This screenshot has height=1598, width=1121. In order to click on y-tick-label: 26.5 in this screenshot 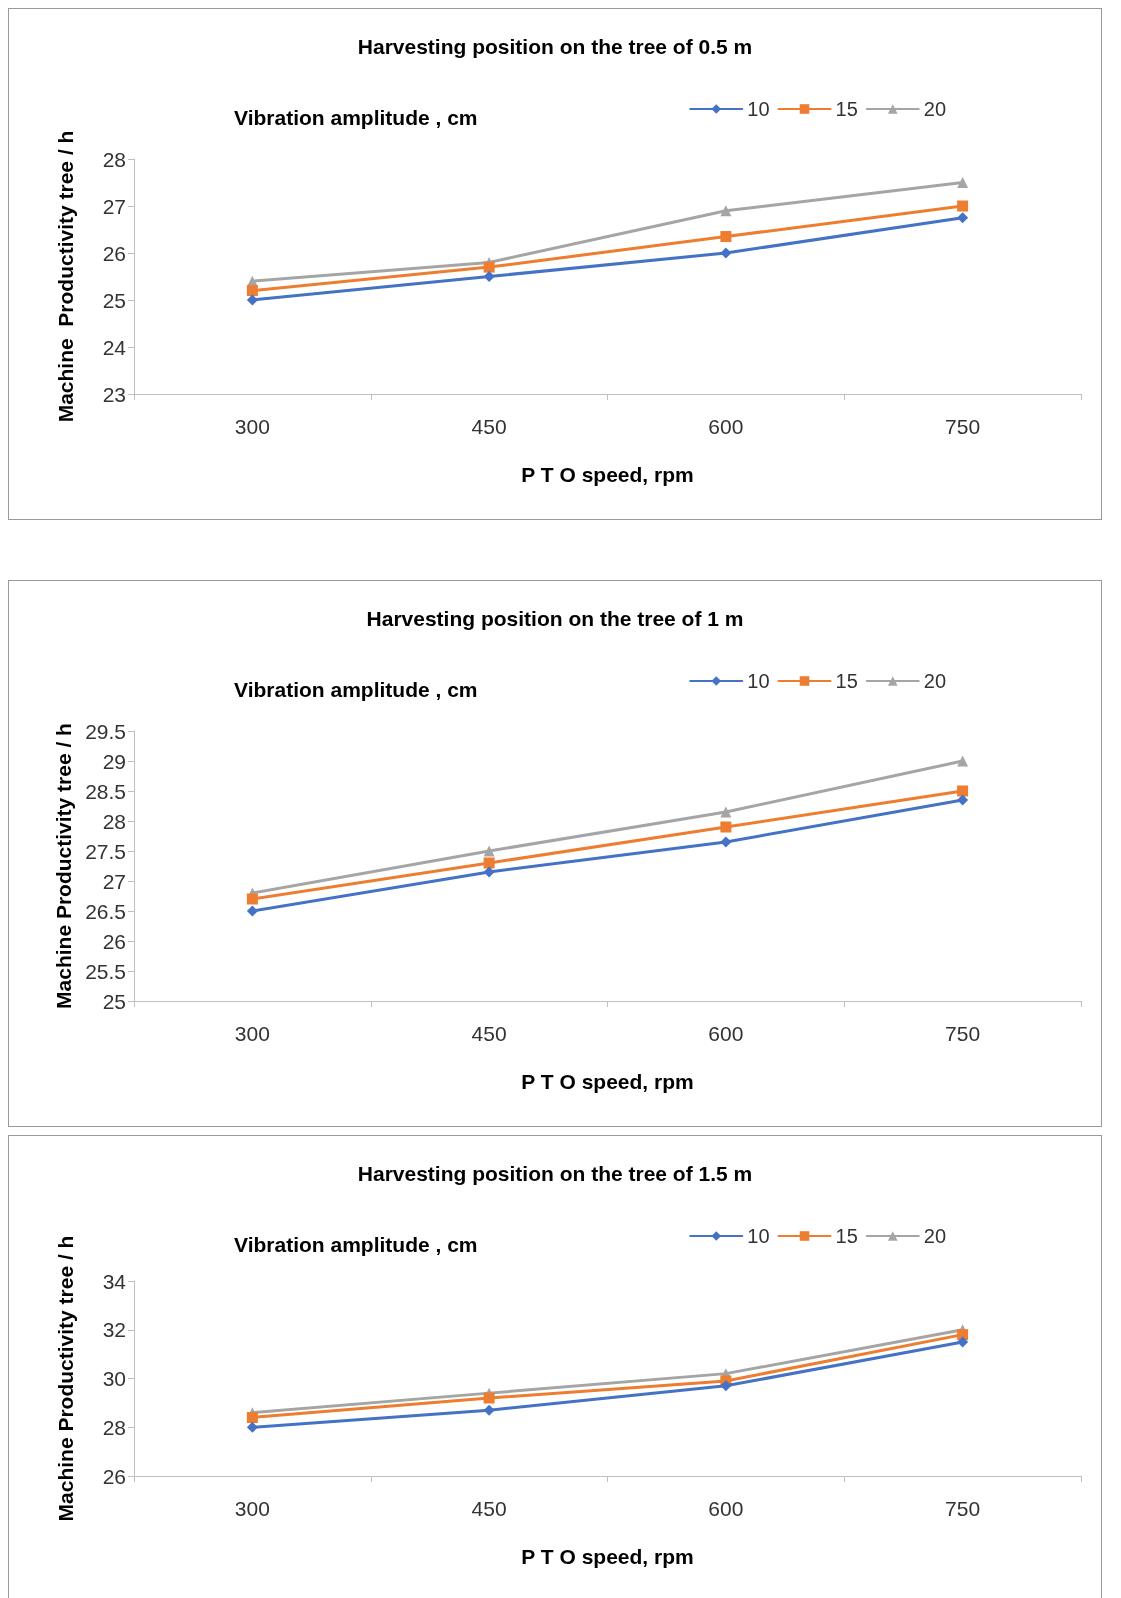, I will do `click(105, 911)`.